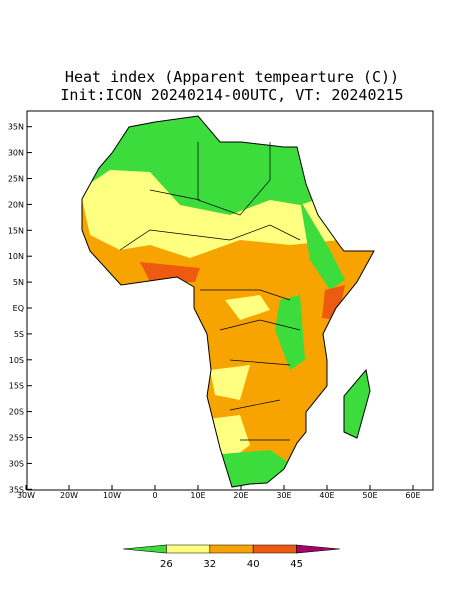  What do you see at coordinates (296, 564) in the screenshot?
I see `colorbar-label: 45` at bounding box center [296, 564].